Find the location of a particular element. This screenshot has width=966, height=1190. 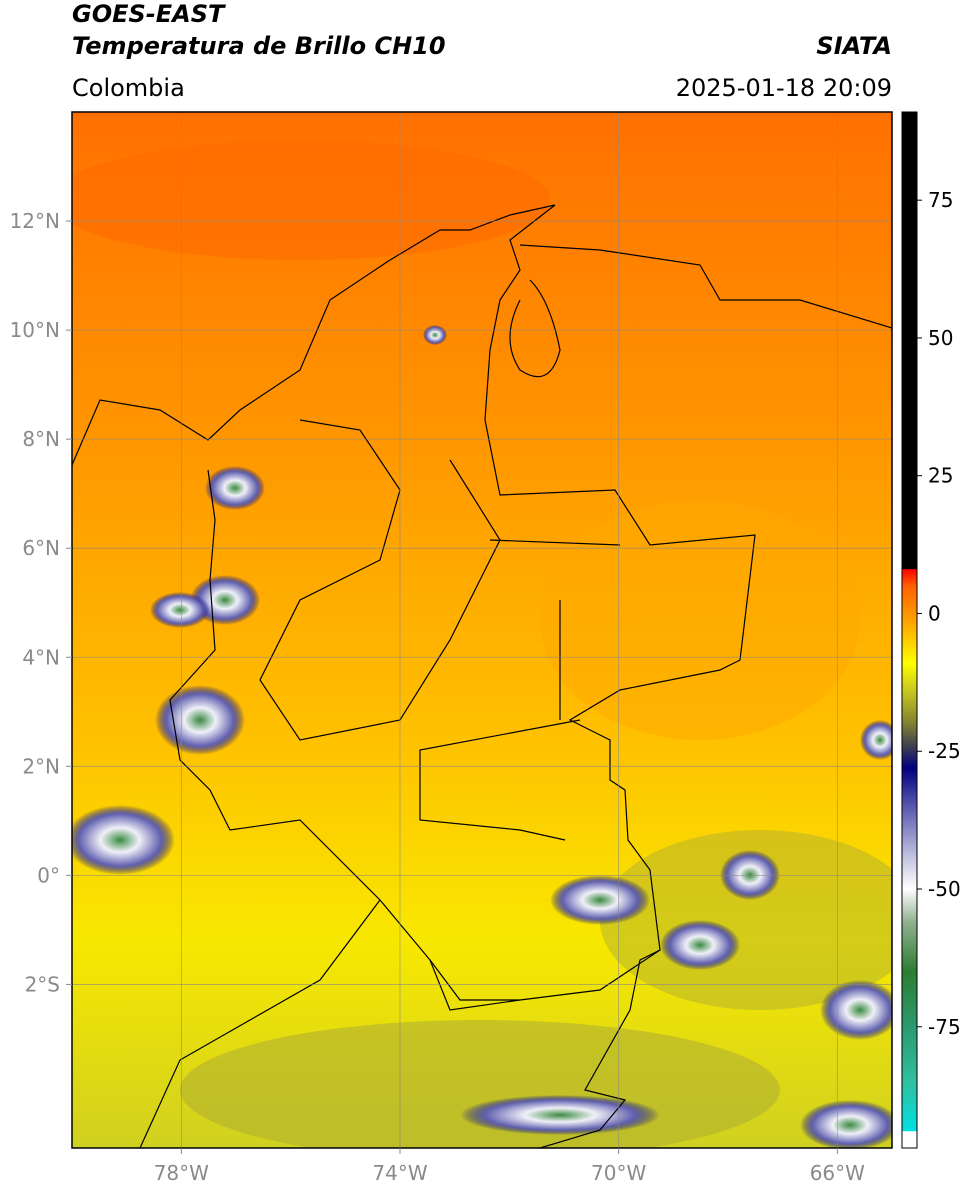

colorbar-tick-label: -75 is located at coordinates (944, 1027).